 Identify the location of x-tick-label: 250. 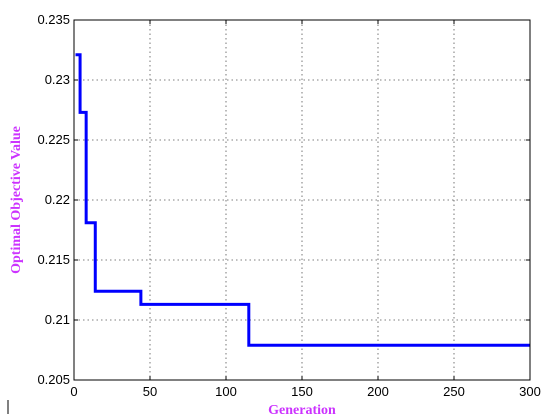
(454, 391).